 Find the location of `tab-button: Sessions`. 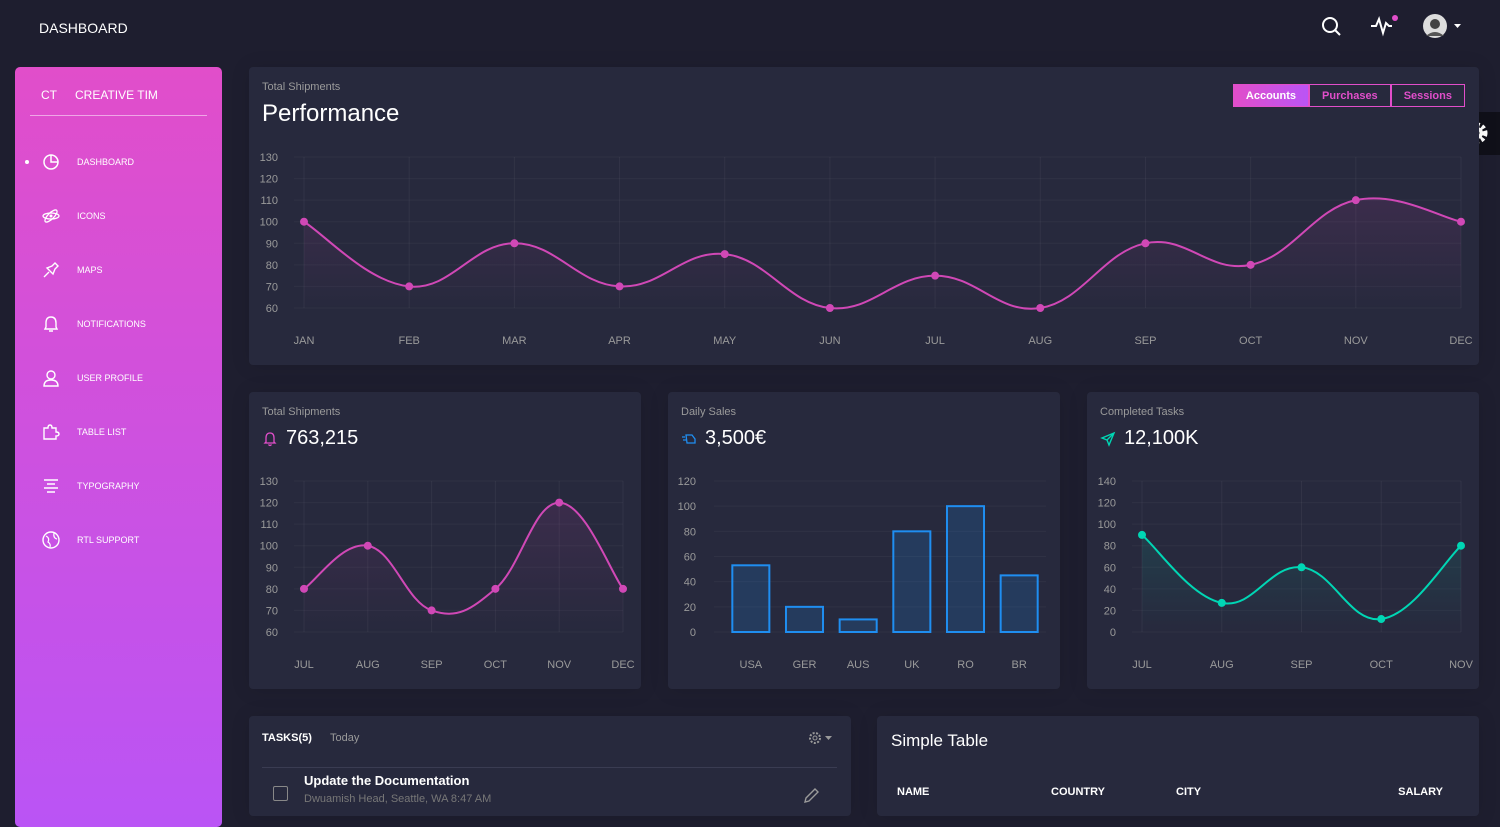

tab-button: Sessions is located at coordinates (1427, 95).